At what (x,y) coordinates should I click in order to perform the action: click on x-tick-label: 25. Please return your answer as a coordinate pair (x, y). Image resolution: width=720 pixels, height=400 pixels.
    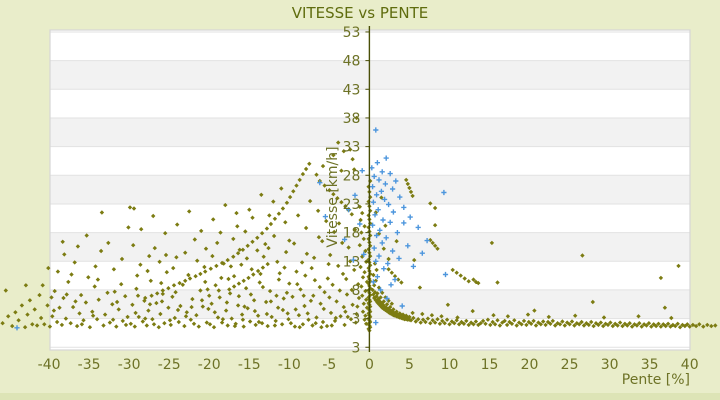
    Looking at the image, I should click on (570, 365).